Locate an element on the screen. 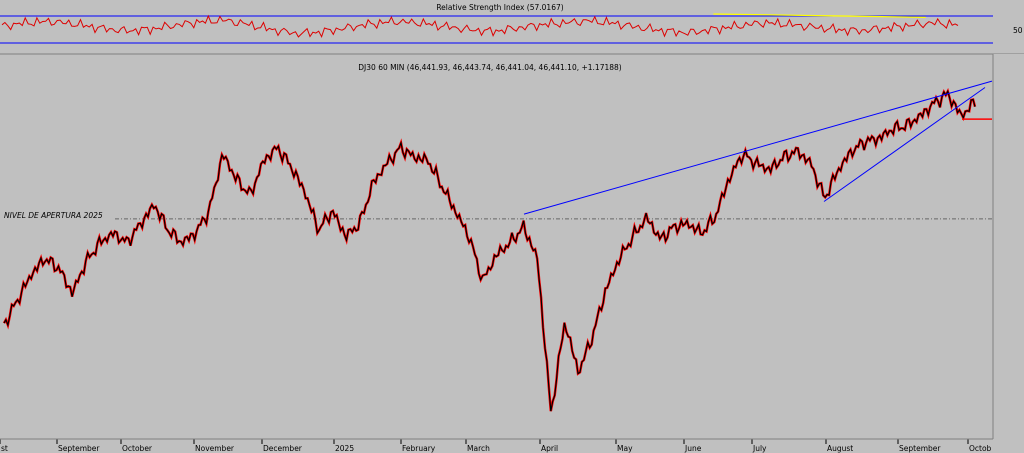  lower-trendline is located at coordinates (904, 144).